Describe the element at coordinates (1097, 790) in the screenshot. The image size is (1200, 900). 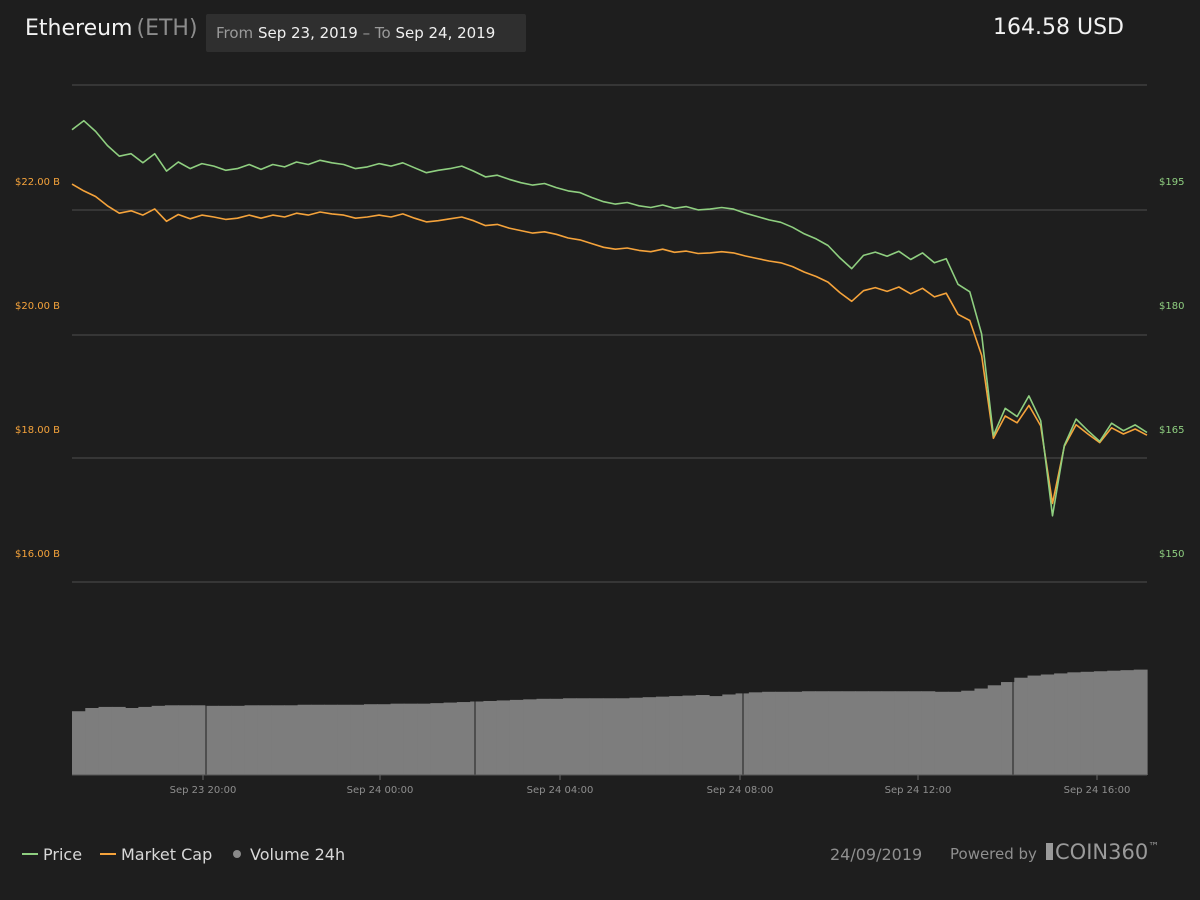
I see `x-tick-label: Sep 24 16:00` at that location.